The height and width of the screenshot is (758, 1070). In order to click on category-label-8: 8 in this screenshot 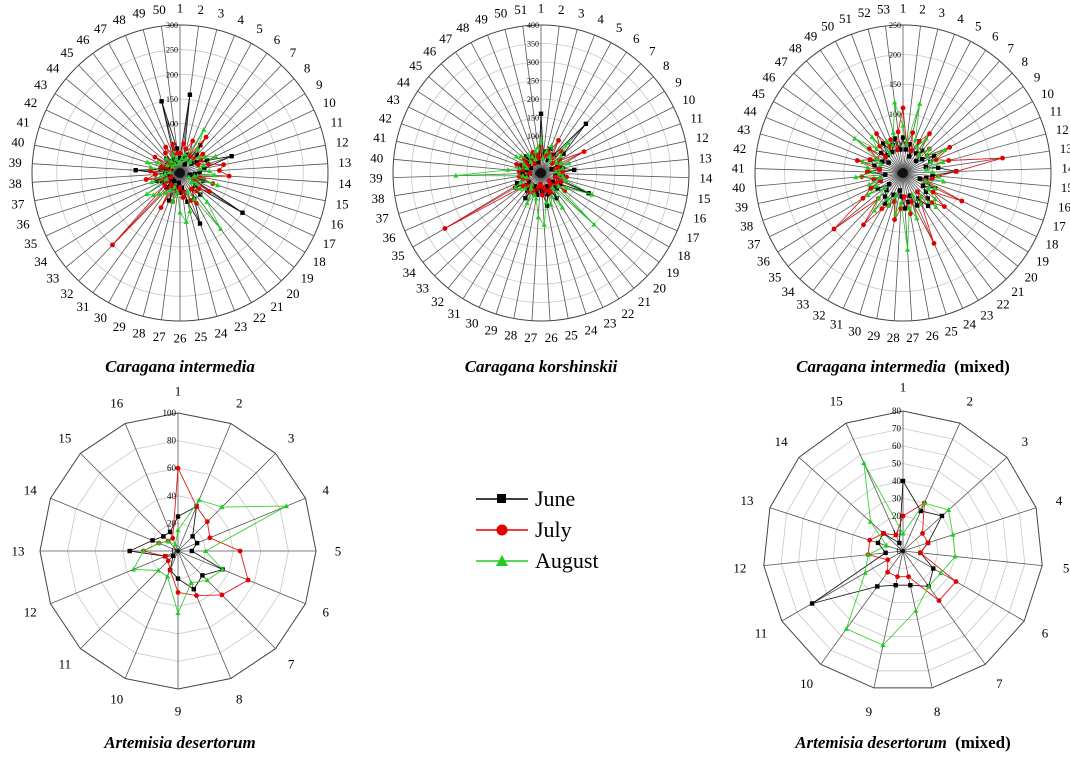, I will do `click(937, 711)`.